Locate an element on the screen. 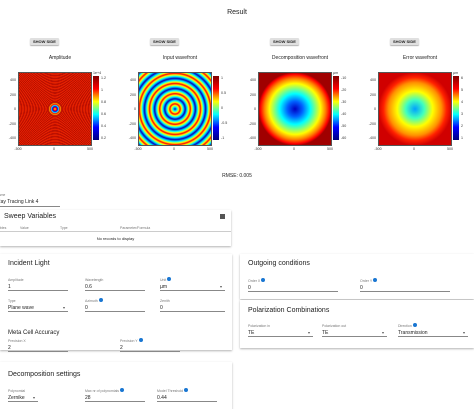 The width and height of the screenshot is (474, 409). colorbar-tick: -1 is located at coordinates (223, 138).